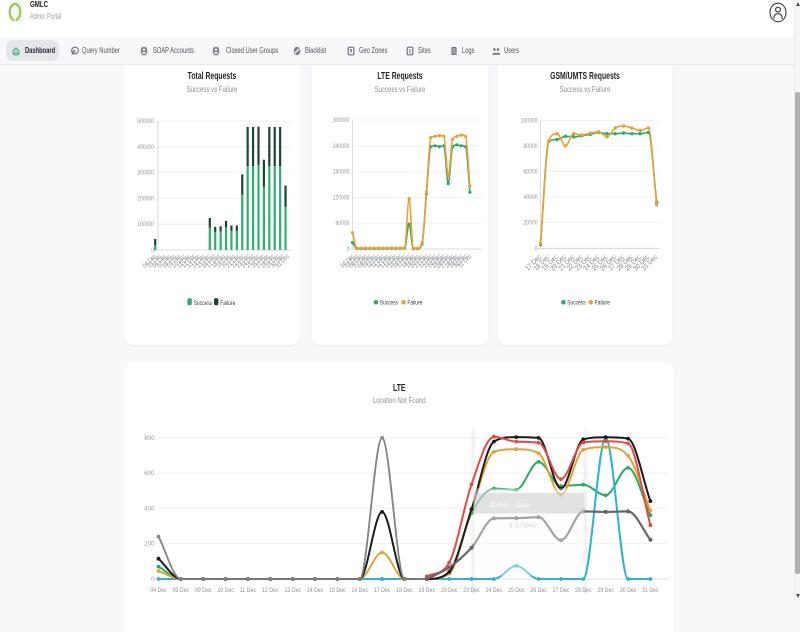  I want to click on svg-text: 20000, so click(530, 223).